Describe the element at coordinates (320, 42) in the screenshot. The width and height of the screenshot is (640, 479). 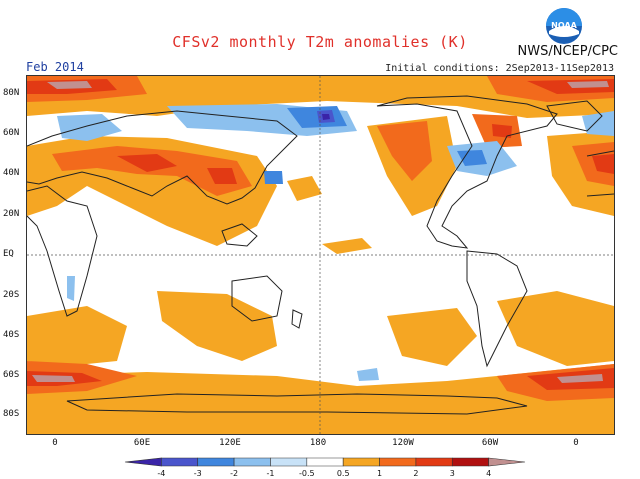
I see `map-title: CFSv2 monthly T2m anomalies (K)` at that location.